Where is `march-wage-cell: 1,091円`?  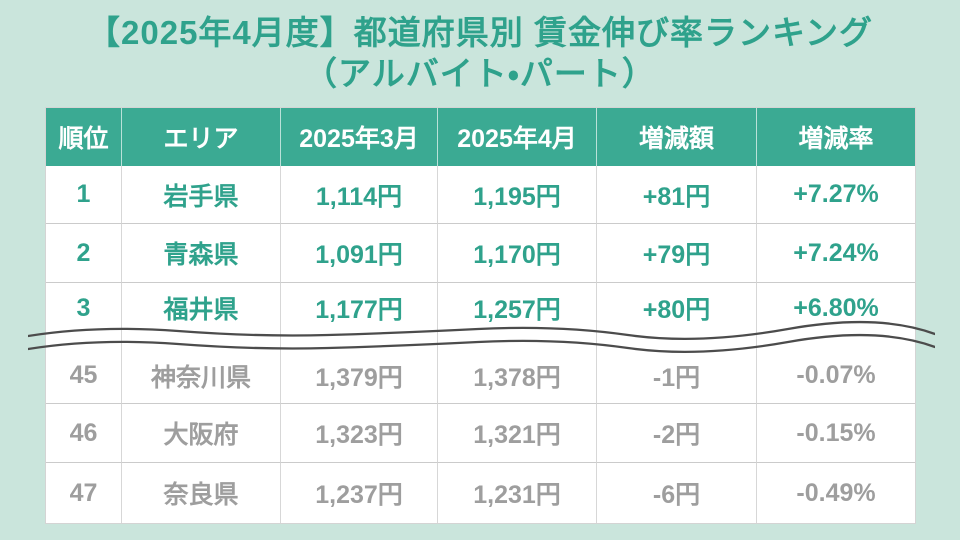 march-wage-cell: 1,091円 is located at coordinates (359, 253).